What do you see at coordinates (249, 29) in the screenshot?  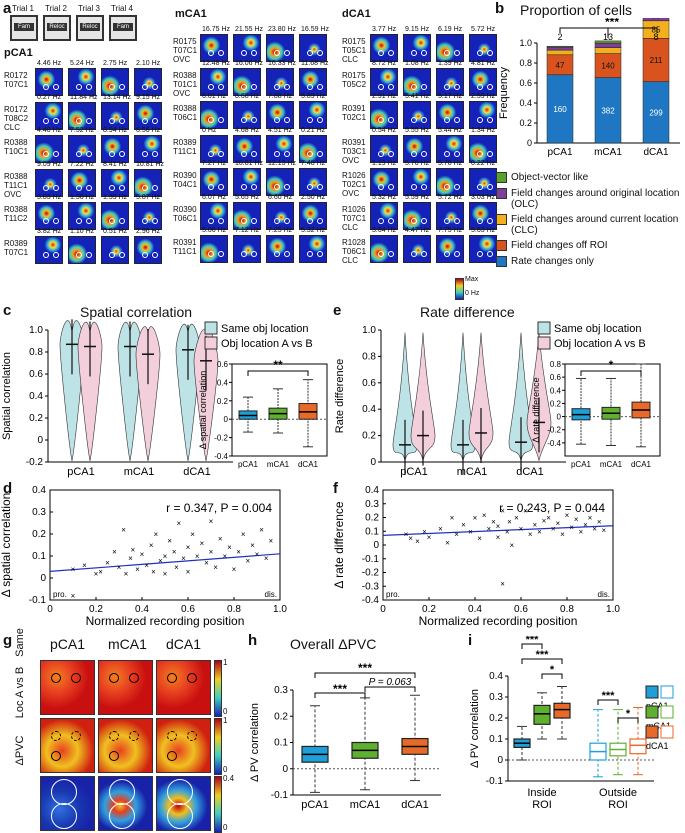 I see `mCA1-peak-rate: 21.55 Hz` at bounding box center [249, 29].